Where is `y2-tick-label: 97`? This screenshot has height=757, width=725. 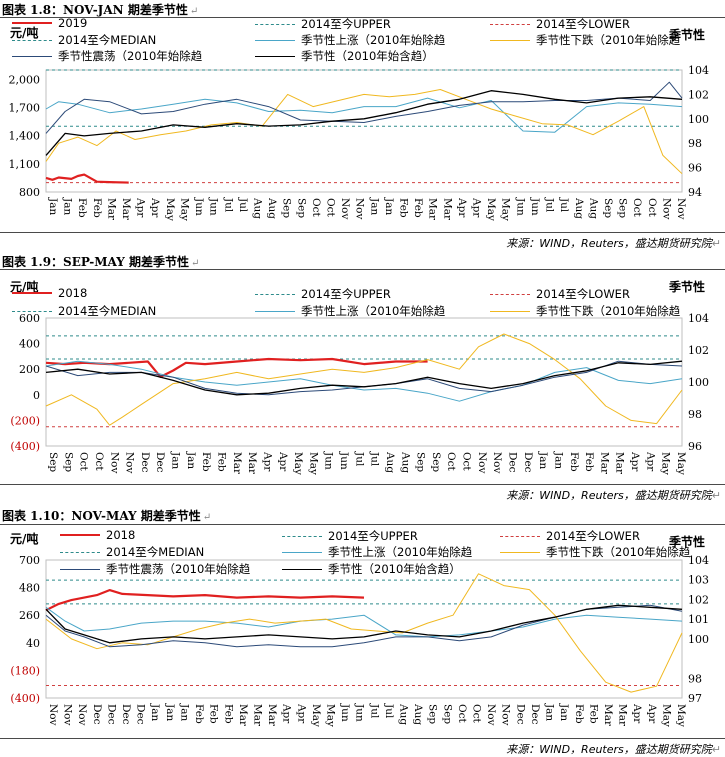
y2-tick-label: 97 is located at coordinates (695, 698).